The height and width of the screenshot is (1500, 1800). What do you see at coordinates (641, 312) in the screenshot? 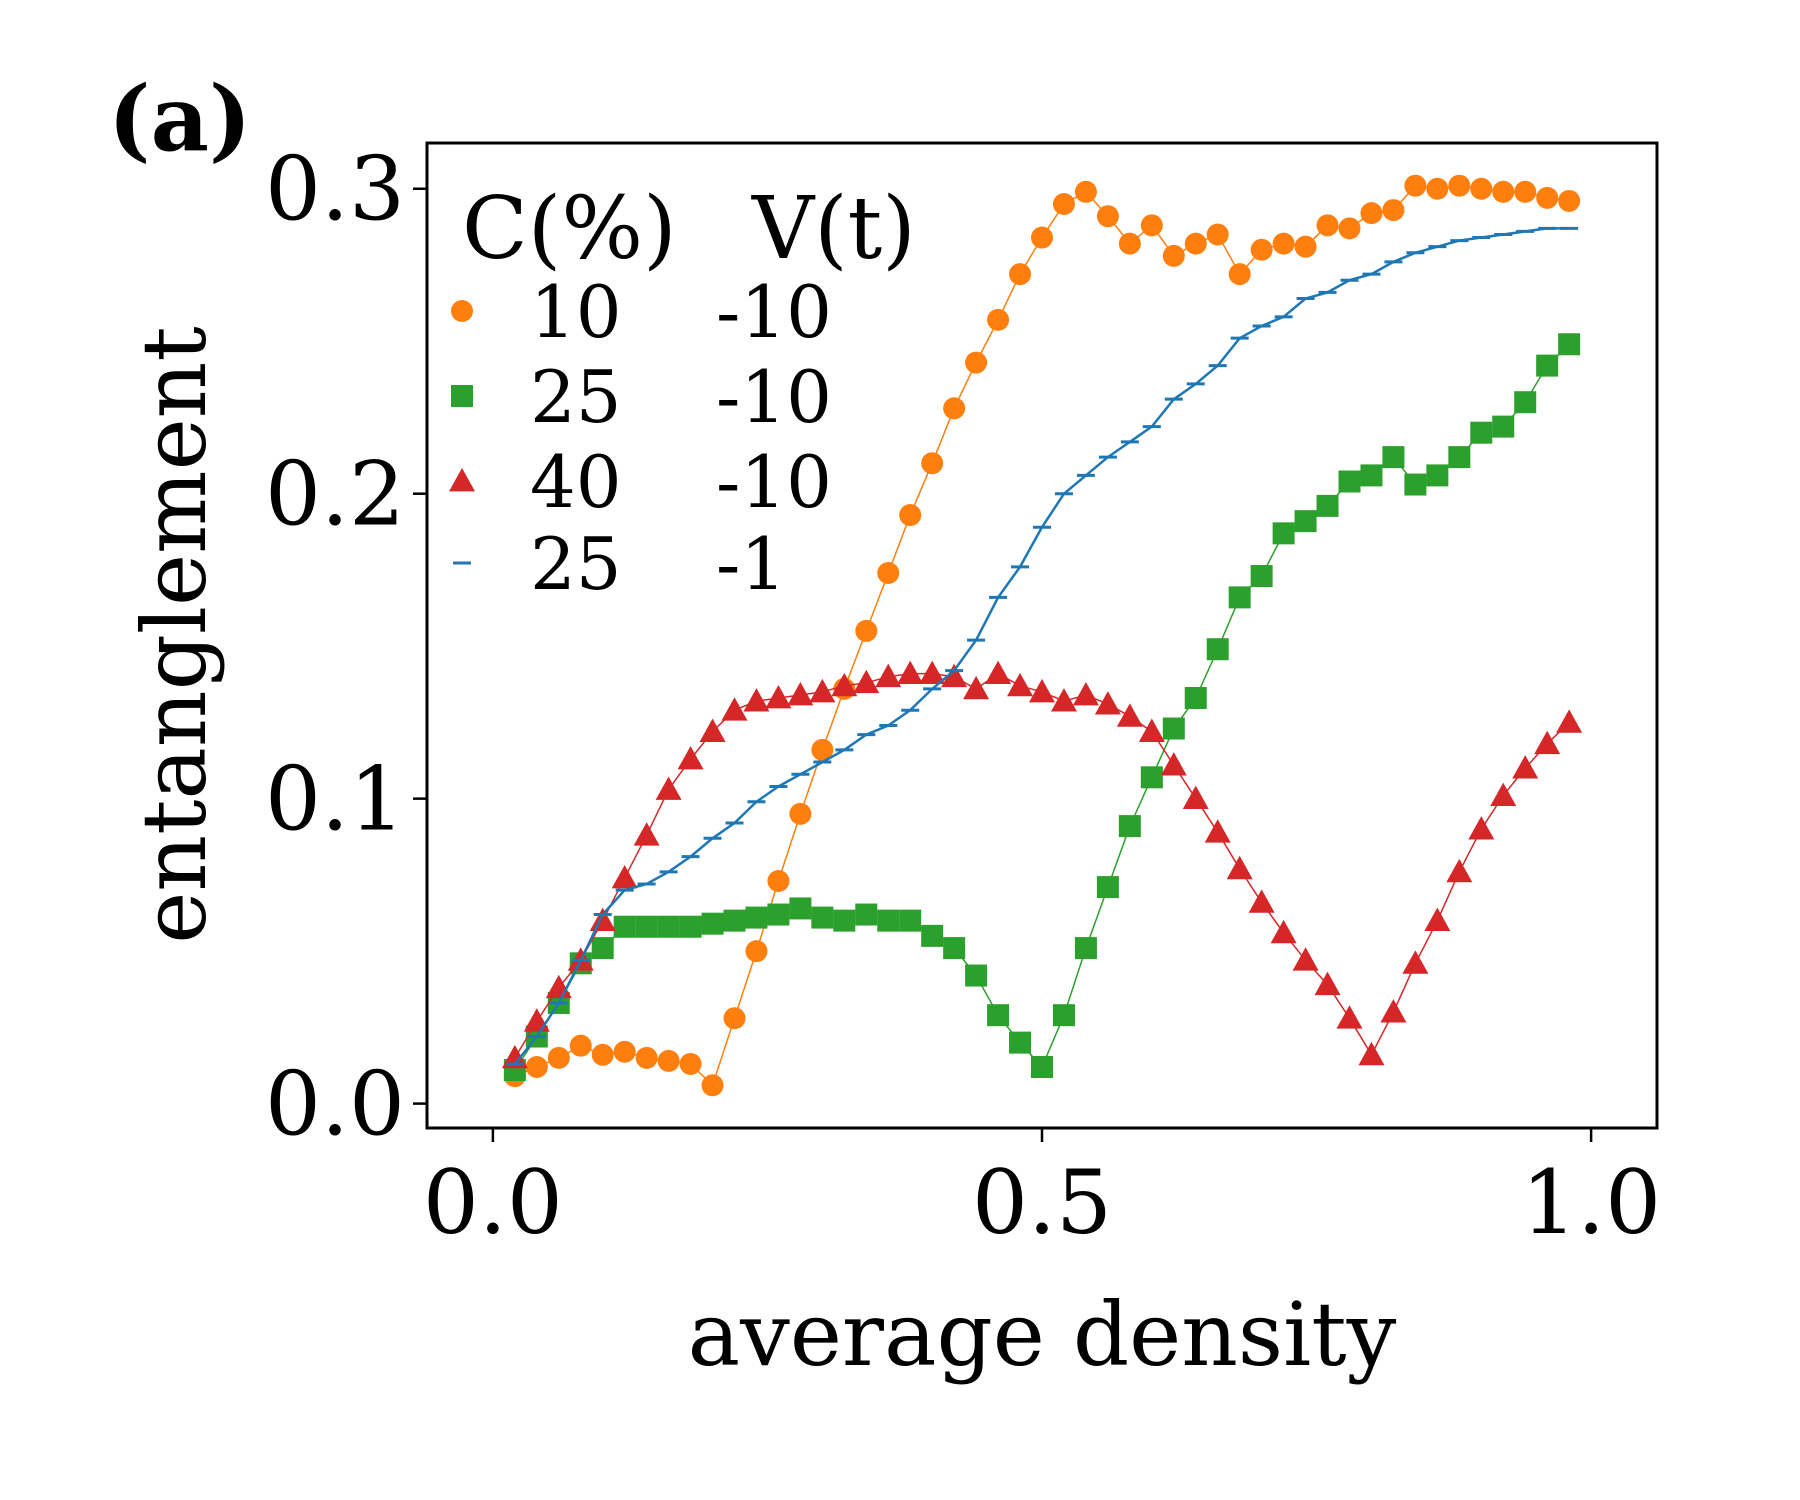
I see `legend-entry-1: 10 -10` at bounding box center [641, 312].